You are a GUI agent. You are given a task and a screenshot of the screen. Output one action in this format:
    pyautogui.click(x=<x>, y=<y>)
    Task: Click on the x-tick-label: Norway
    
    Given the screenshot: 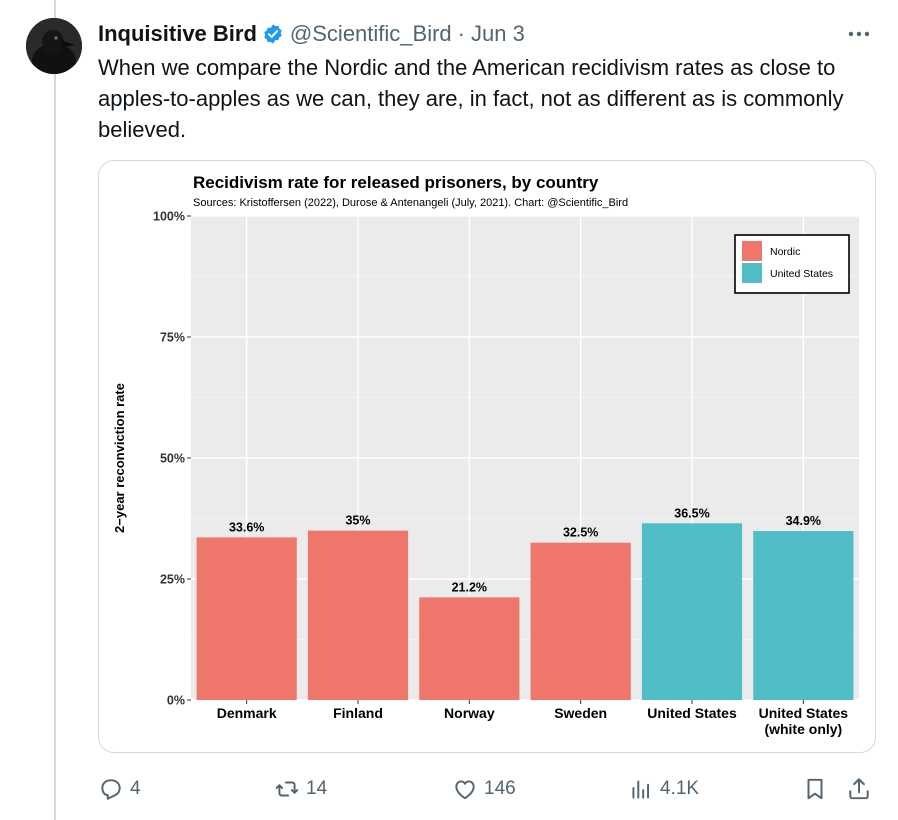 What is the action you would take?
    pyautogui.click(x=469, y=713)
    